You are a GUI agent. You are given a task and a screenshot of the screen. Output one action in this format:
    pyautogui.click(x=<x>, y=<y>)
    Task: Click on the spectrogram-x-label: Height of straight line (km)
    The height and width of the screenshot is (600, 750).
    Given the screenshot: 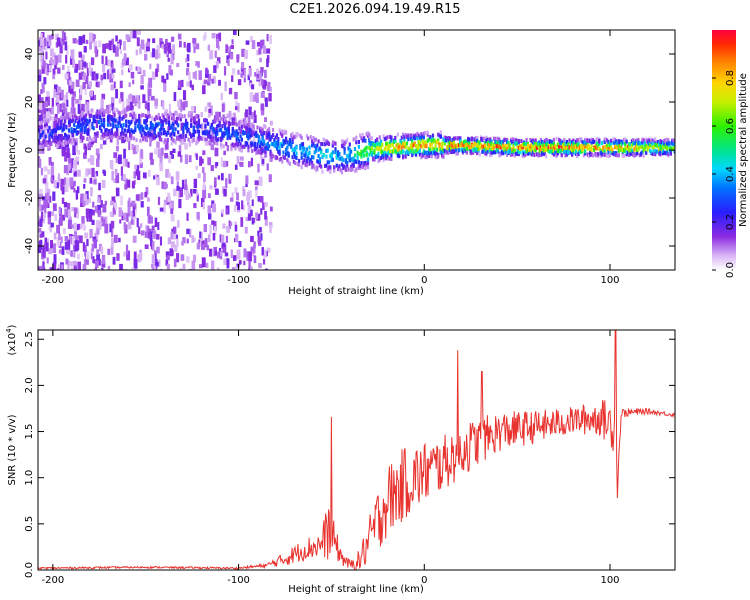 What is the action you would take?
    pyautogui.click(x=356, y=291)
    